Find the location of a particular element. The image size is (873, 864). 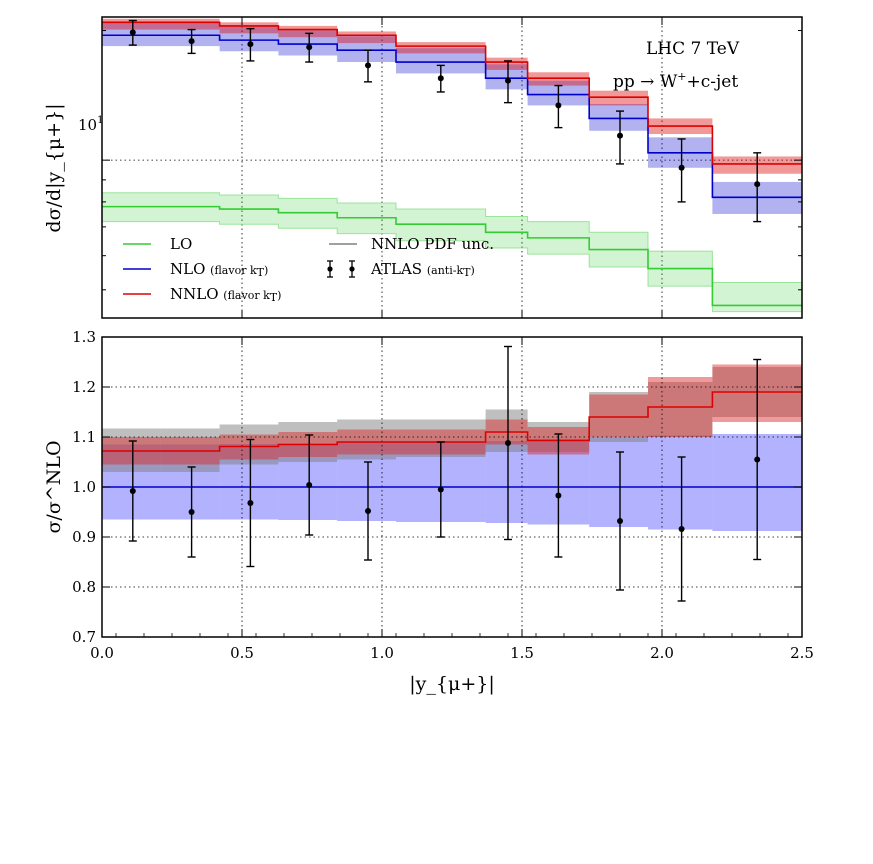

x-tick-label-0.5: 0.5 is located at coordinates (242, 653).